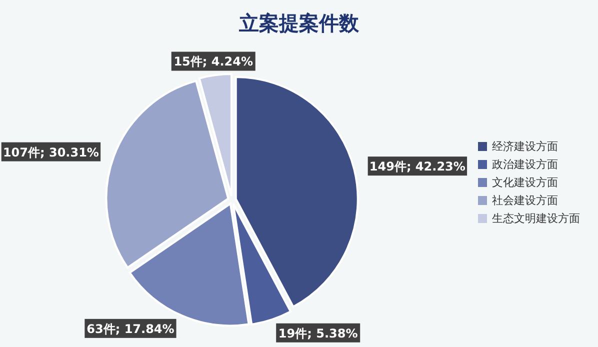 The image size is (598, 347). What do you see at coordinates (525, 164) in the screenshot?
I see `legend-label: 政治建设方面` at bounding box center [525, 164].